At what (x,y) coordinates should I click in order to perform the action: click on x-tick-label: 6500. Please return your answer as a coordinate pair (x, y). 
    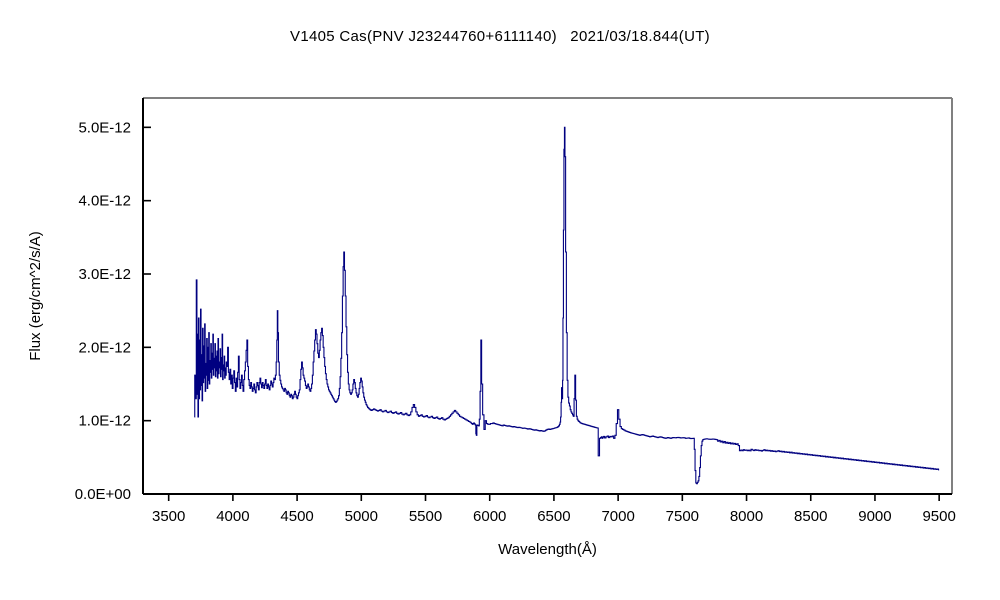
    Looking at the image, I should click on (553, 516).